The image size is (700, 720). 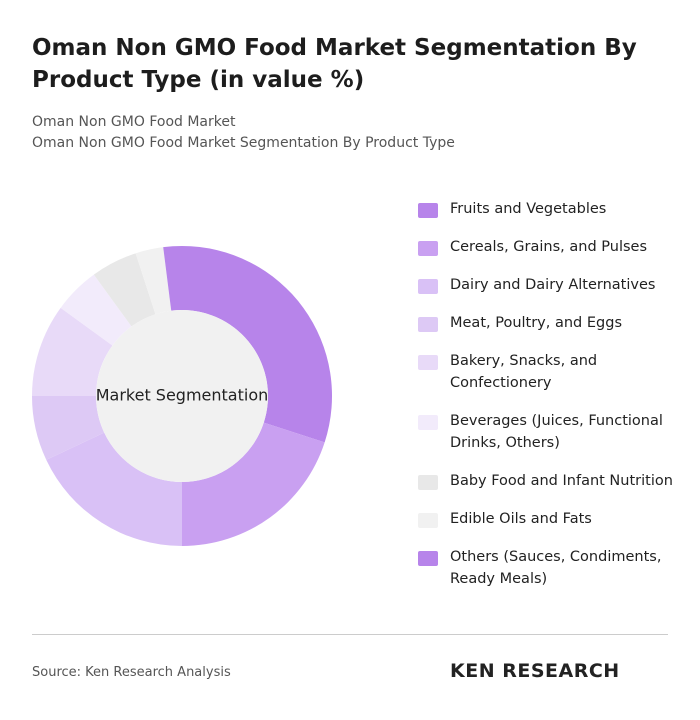 I want to click on legend-item: Cereals, Grains, and Pulses, so click(x=548, y=247).